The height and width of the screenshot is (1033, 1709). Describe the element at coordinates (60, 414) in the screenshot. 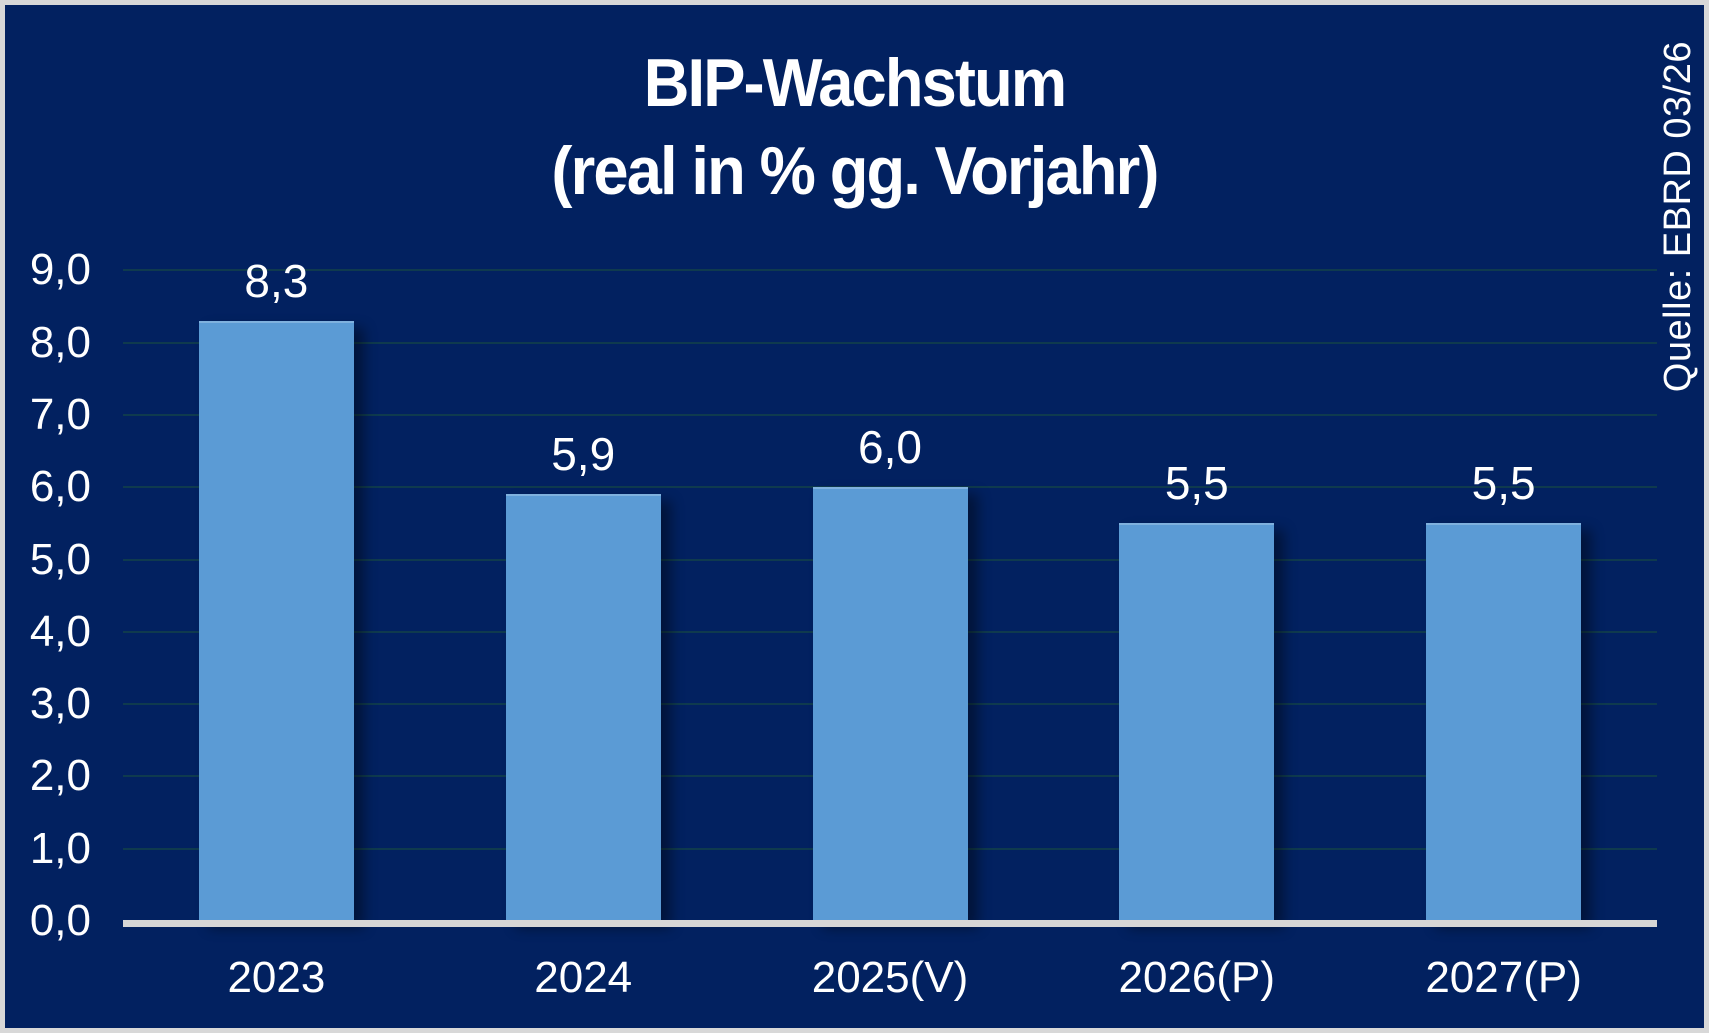

I see `y-axis-tick-label: 7,0` at that location.